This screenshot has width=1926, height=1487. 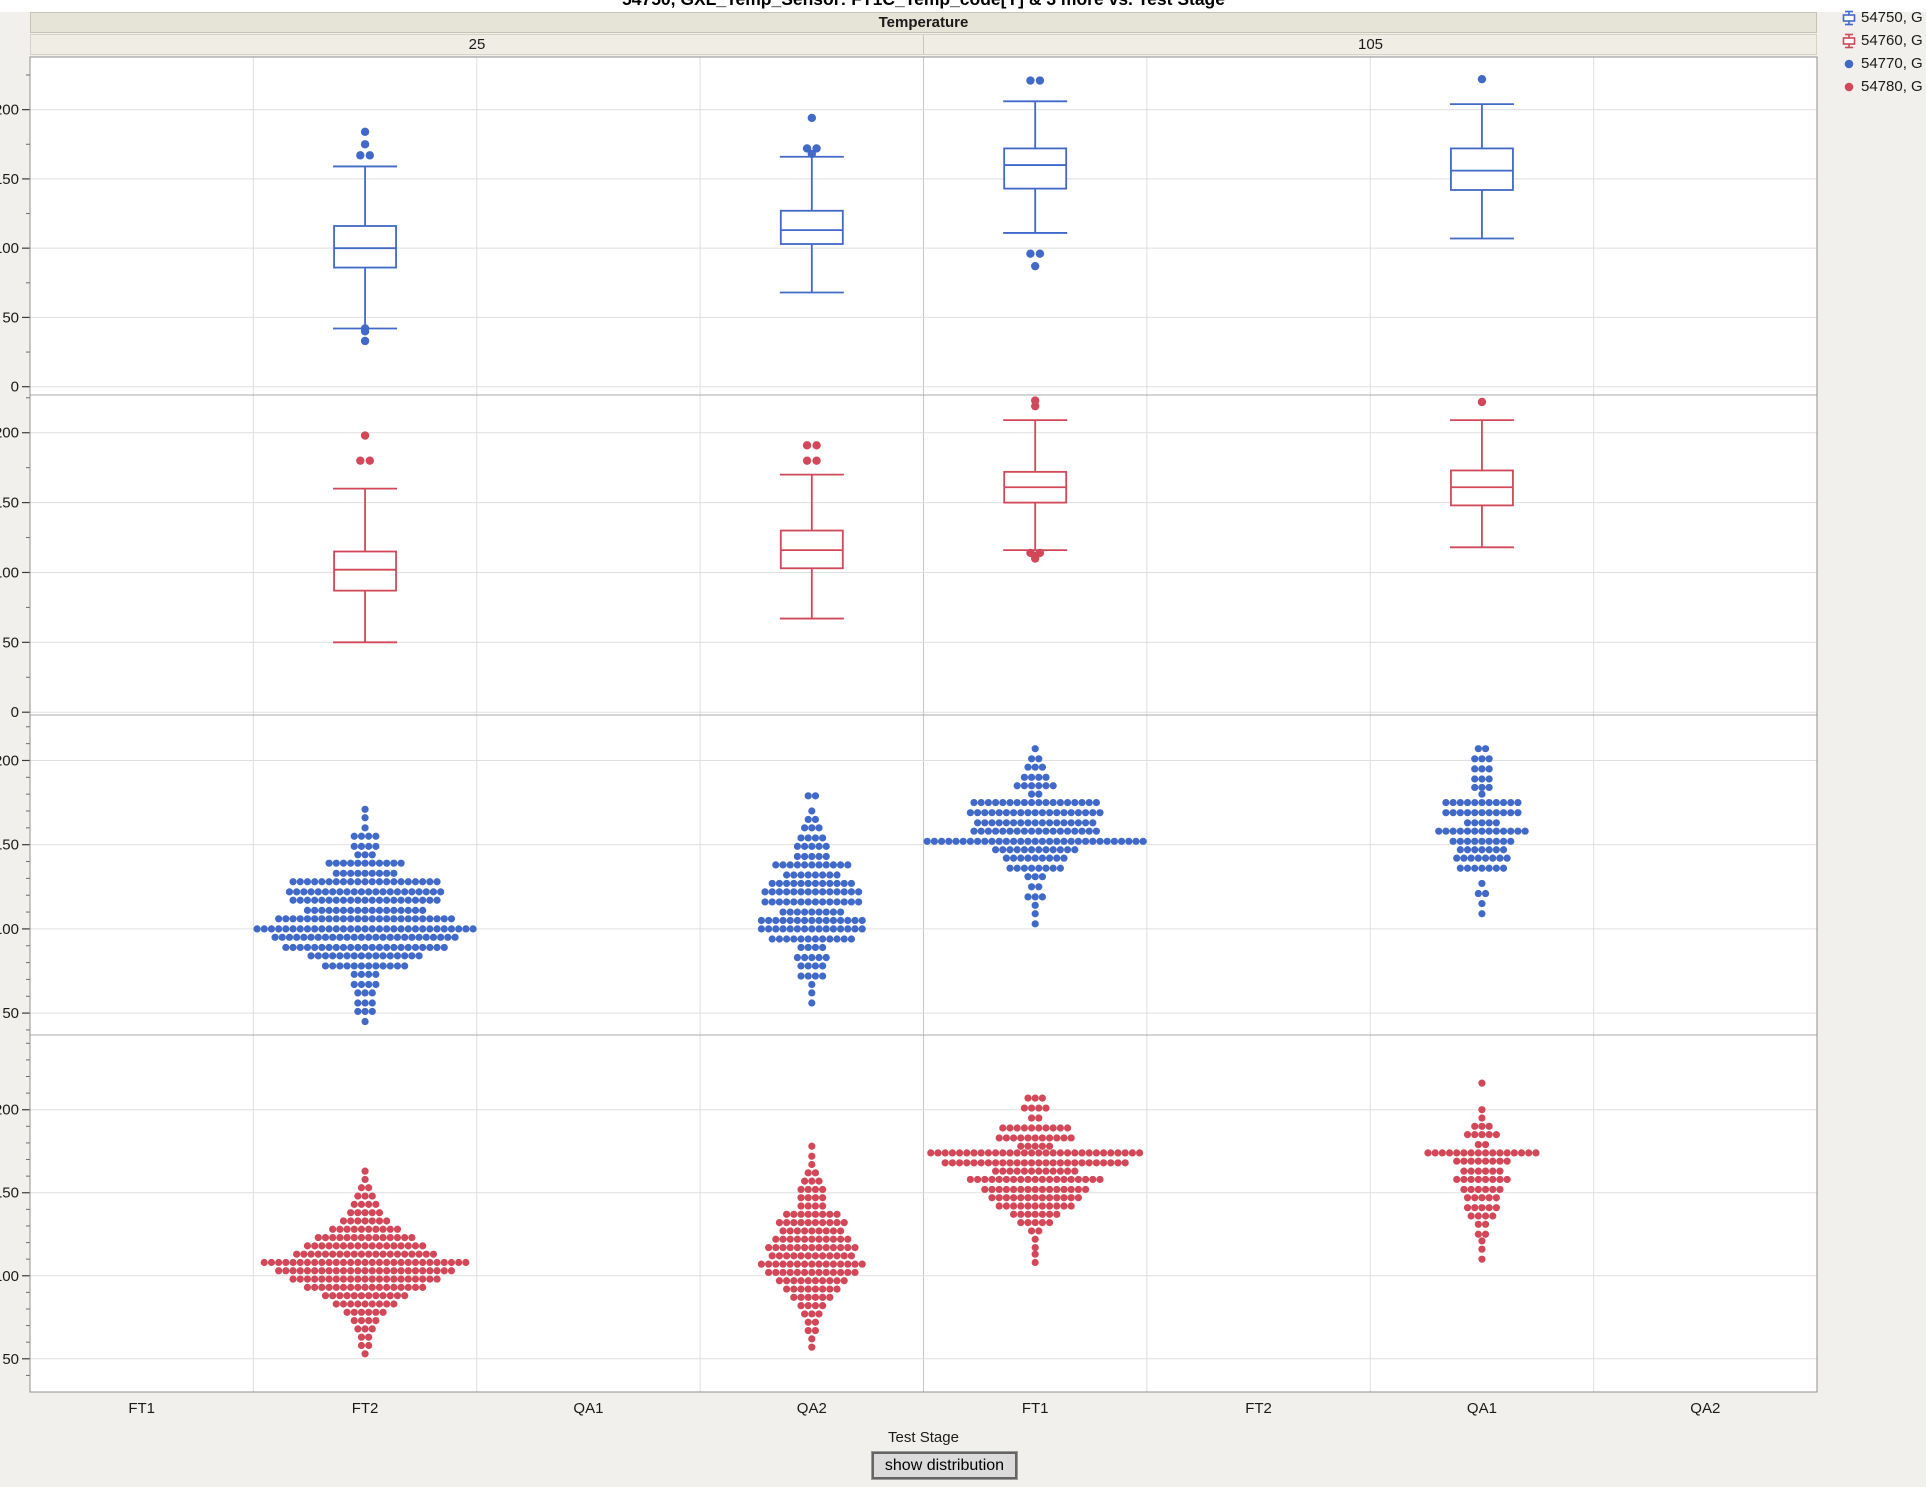 I want to click on facet-header-temperature: Temperature, so click(x=923, y=22).